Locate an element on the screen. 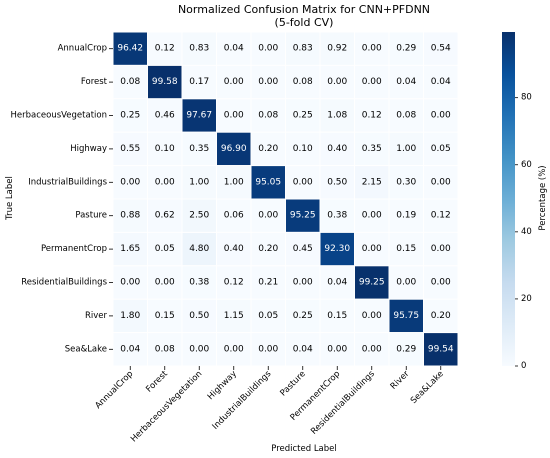 The width and height of the screenshot is (550, 458). cell-value-label: 0.45 is located at coordinates (303, 249).